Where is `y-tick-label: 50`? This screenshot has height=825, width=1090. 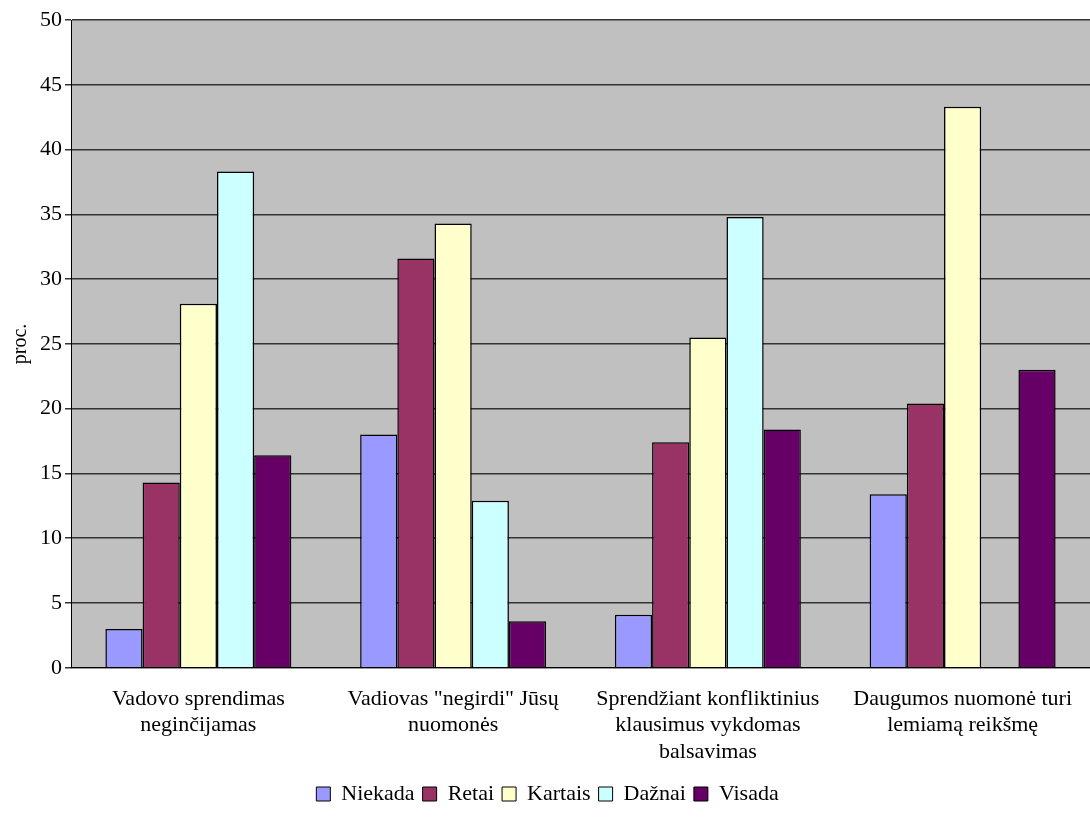
y-tick-label: 50 is located at coordinates (51, 18).